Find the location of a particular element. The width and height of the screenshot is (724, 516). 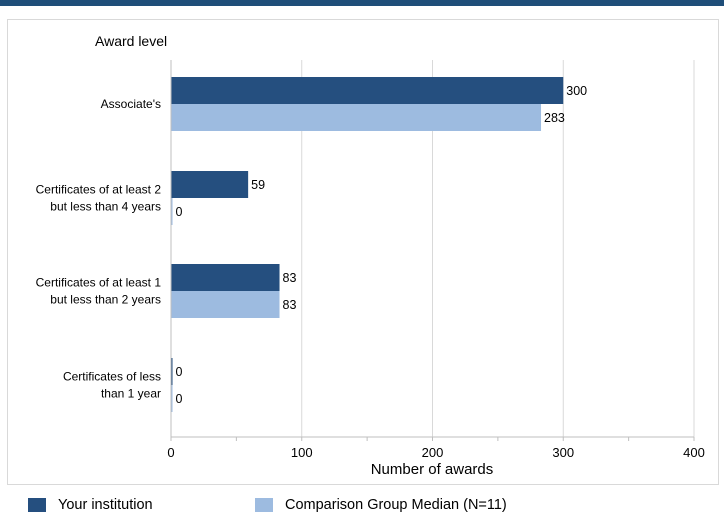

data-label-s0-c3: 0 is located at coordinates (179, 372).